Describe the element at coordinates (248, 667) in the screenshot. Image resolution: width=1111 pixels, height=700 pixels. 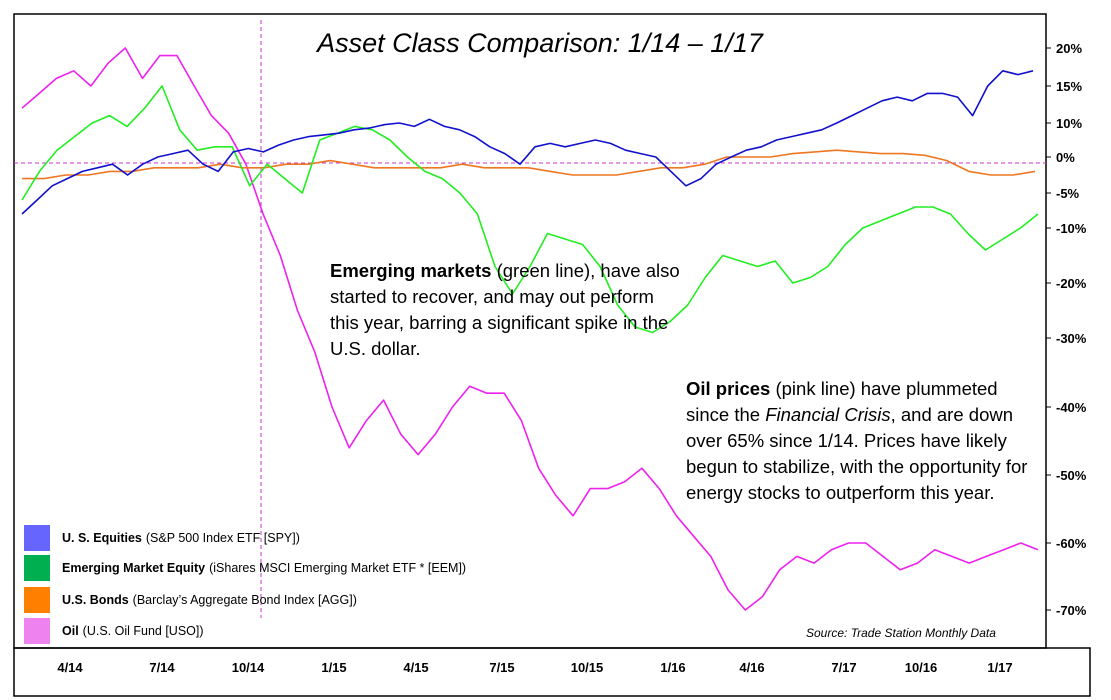
I see `x-tick-label: 10/14` at that location.